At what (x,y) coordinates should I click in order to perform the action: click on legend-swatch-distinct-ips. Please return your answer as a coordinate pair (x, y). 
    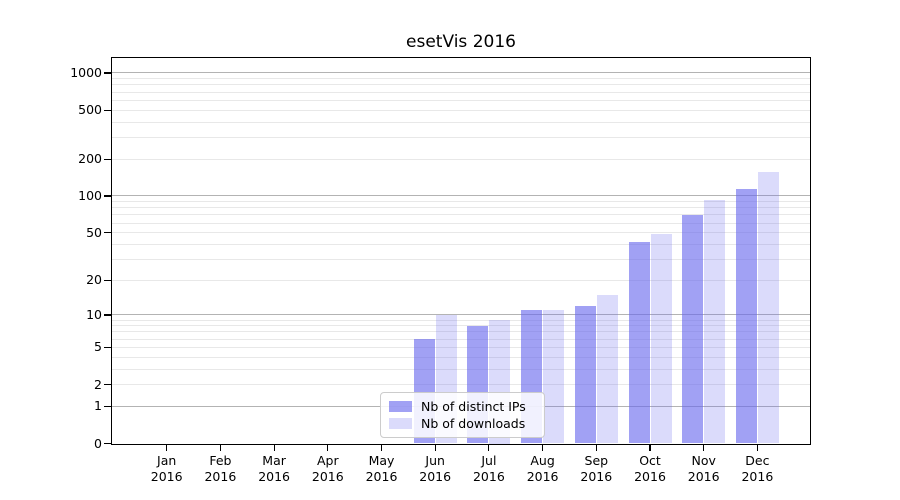
    Looking at the image, I should click on (400, 406).